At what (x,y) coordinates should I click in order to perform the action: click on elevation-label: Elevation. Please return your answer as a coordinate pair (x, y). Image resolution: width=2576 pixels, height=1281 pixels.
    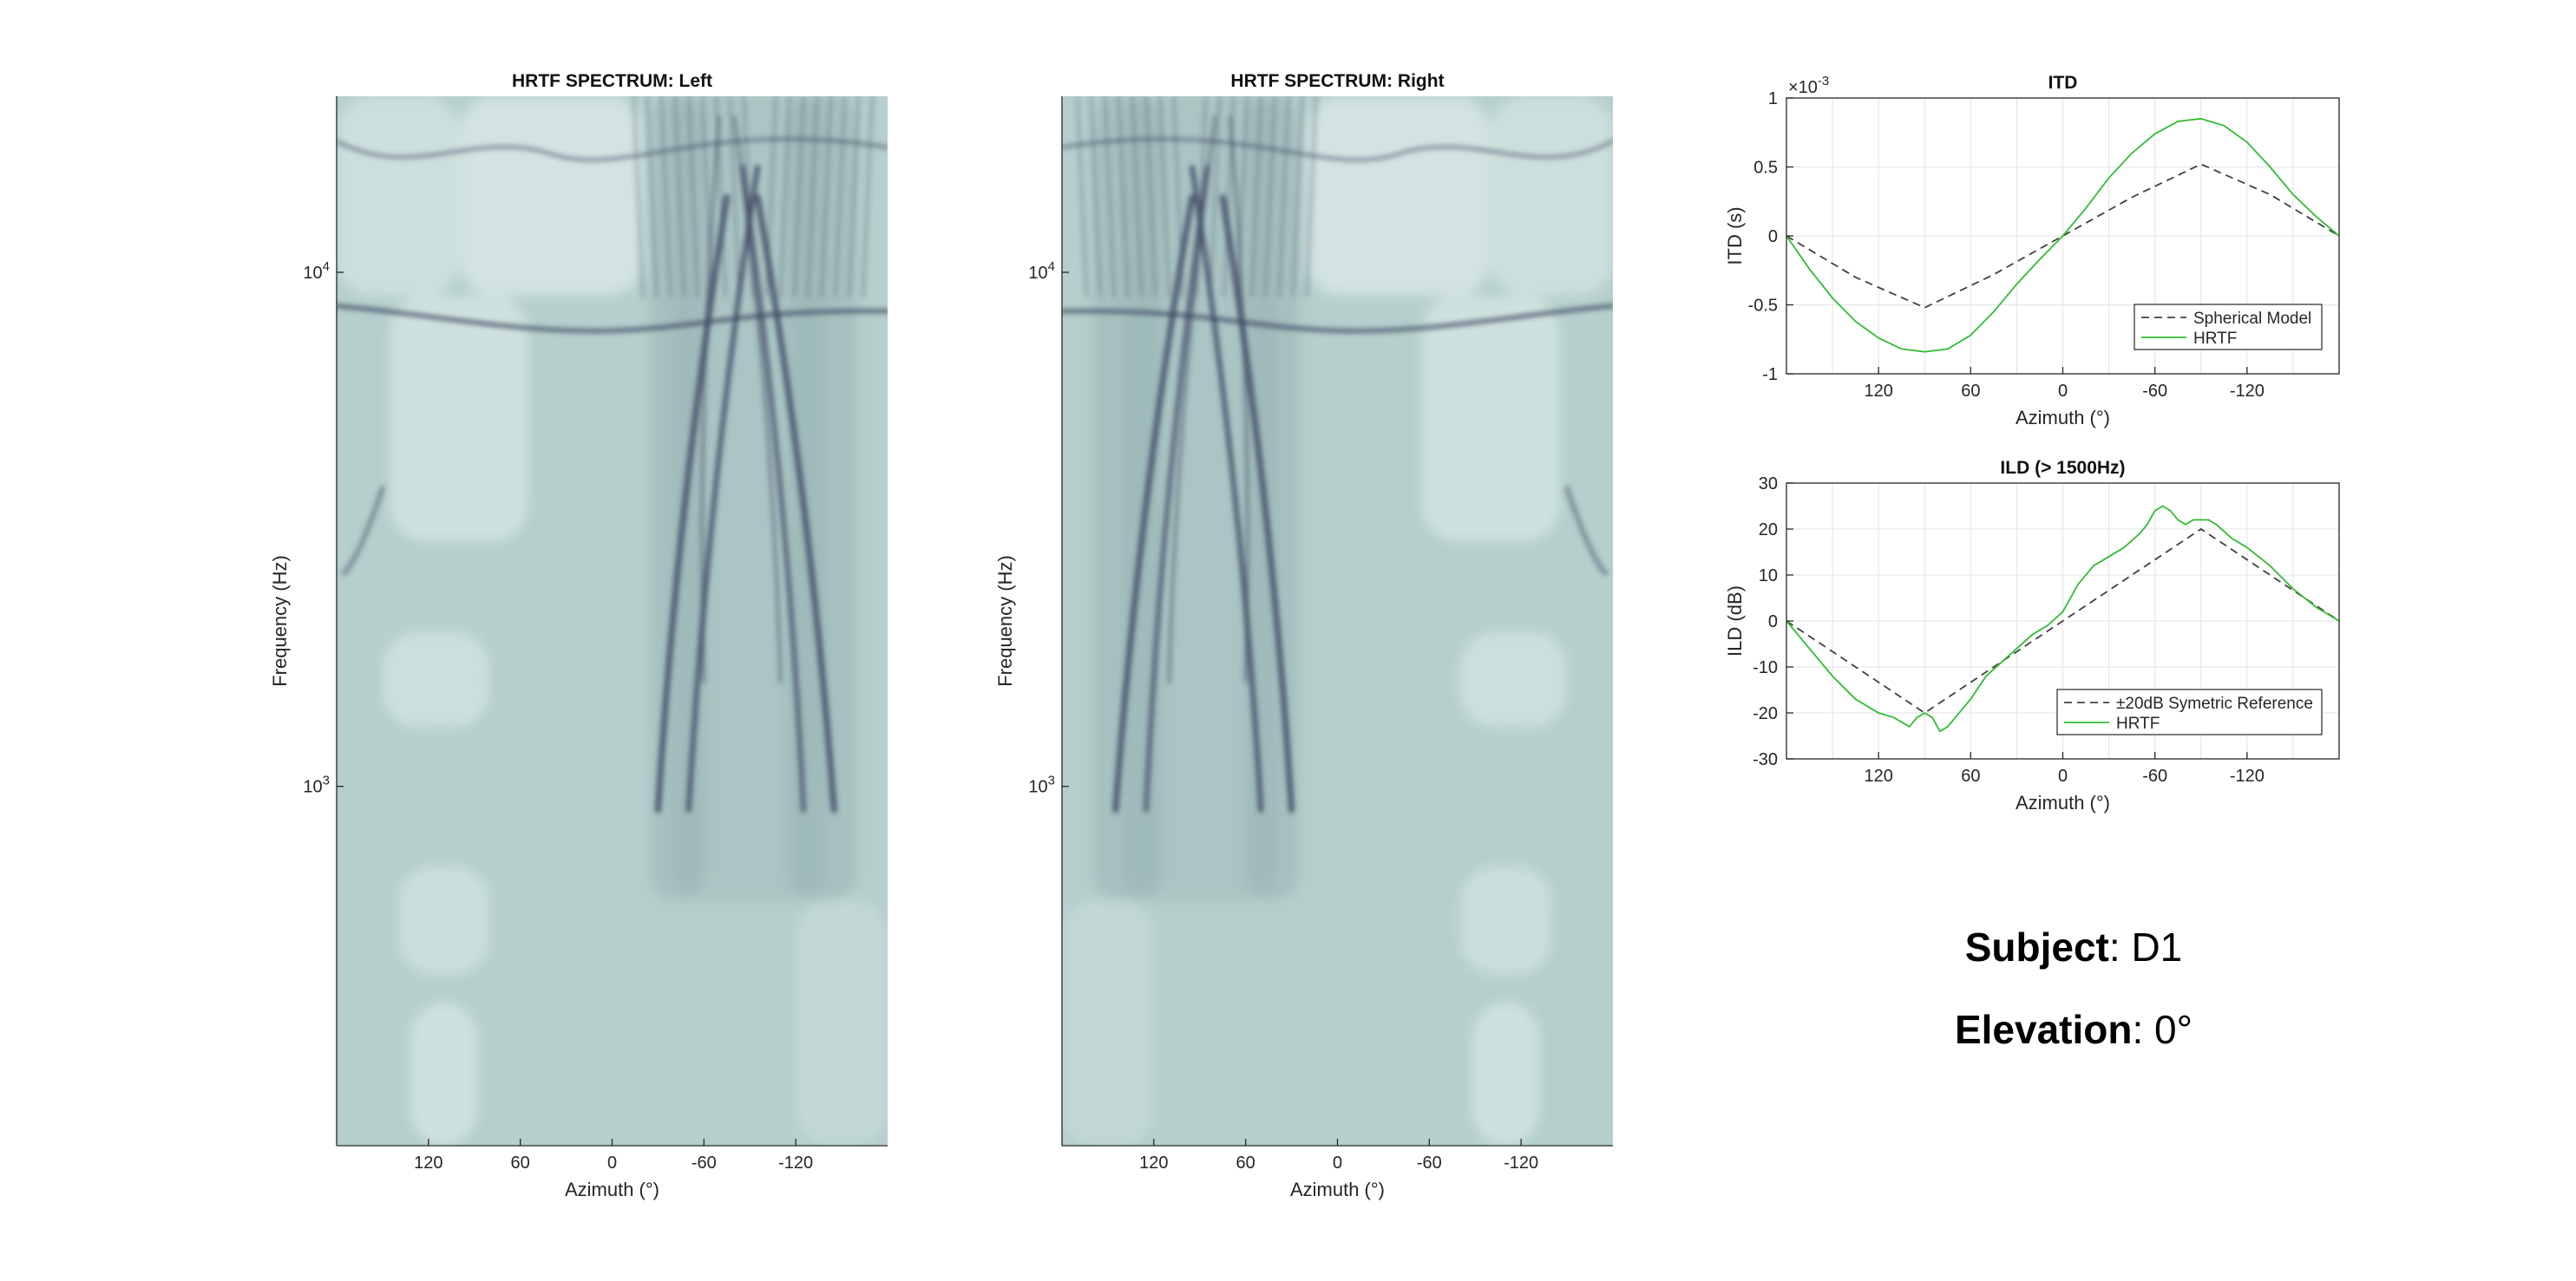
    Looking at the image, I should click on (2043, 1029).